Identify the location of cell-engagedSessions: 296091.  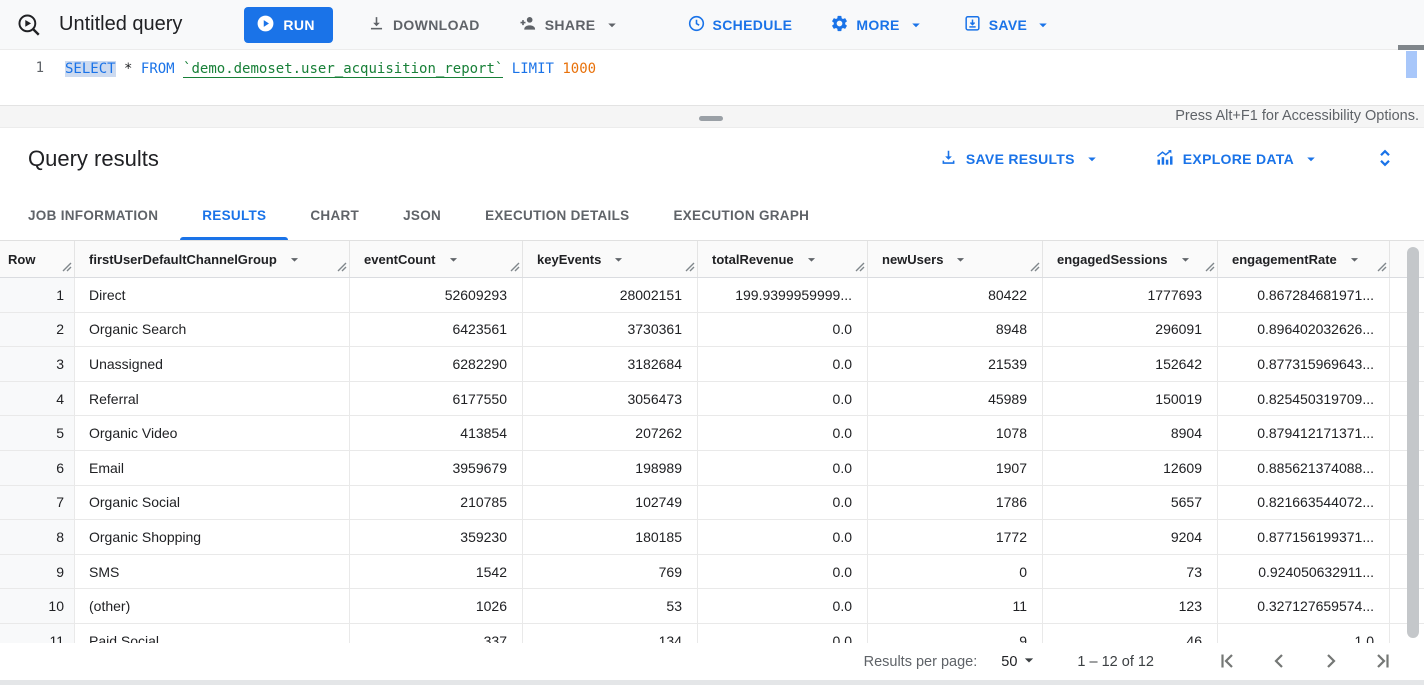
(1130, 329).